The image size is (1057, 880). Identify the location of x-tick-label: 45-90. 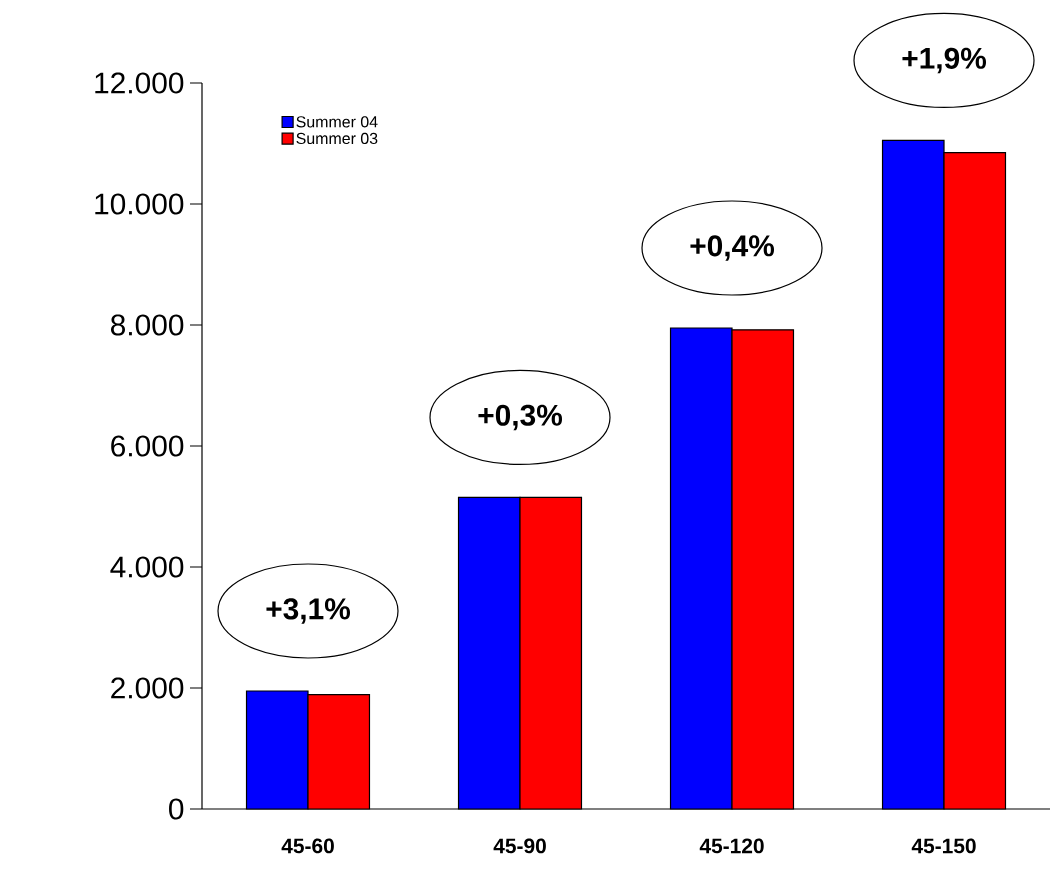
(519, 846).